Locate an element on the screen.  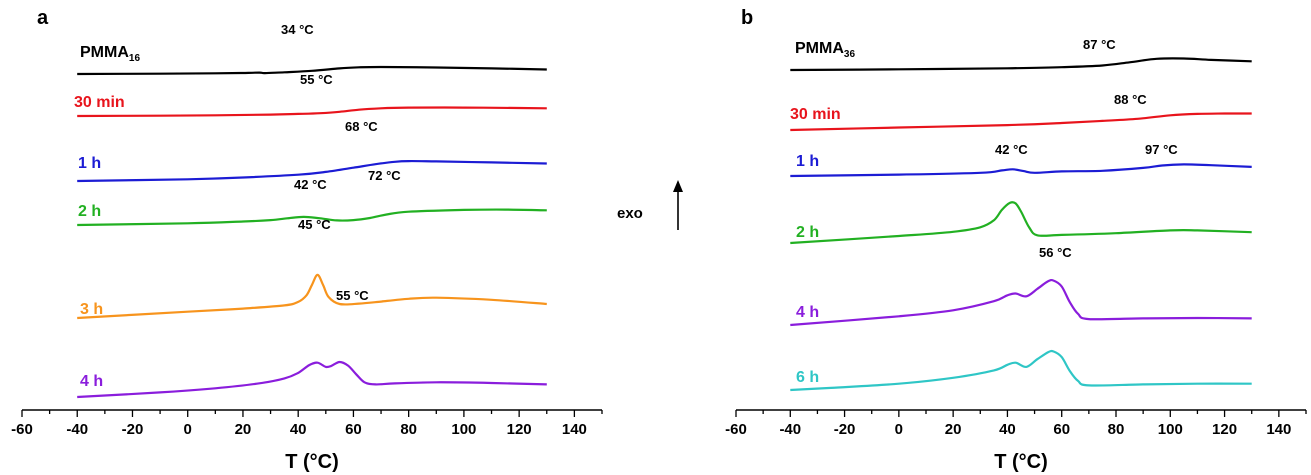
annotation-97-c: 97 °C is located at coordinates (1161, 149).